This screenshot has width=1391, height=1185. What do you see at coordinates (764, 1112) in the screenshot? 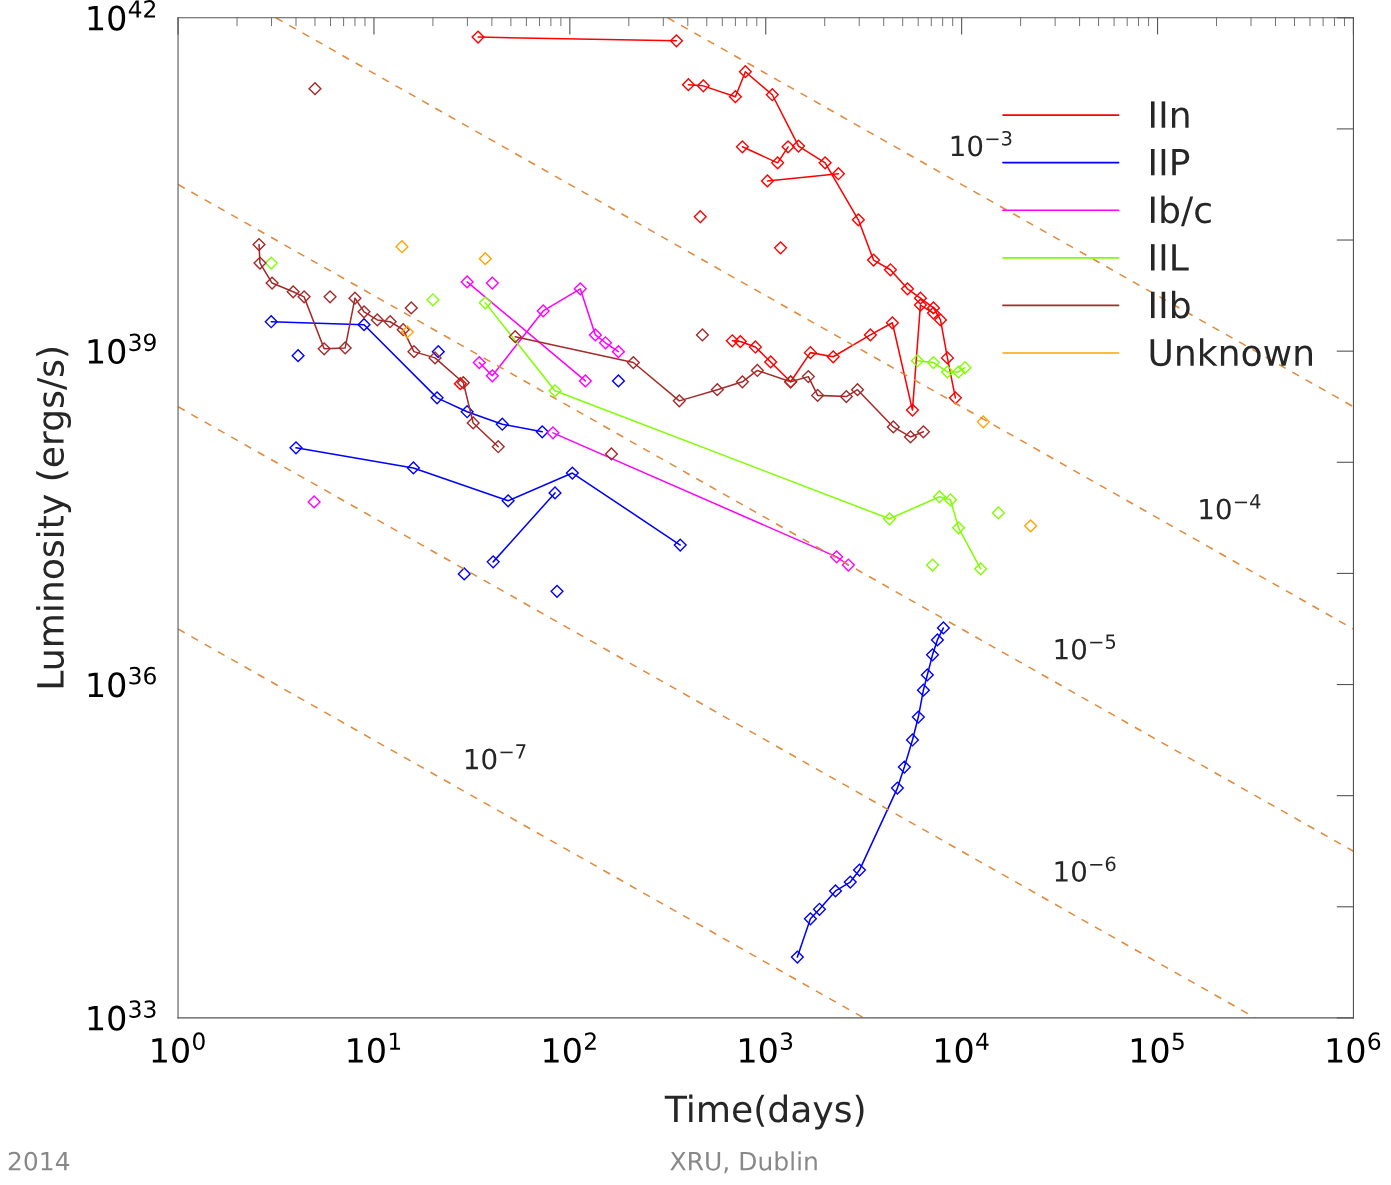
I see `x-axis-title: Time(days)` at bounding box center [764, 1112].